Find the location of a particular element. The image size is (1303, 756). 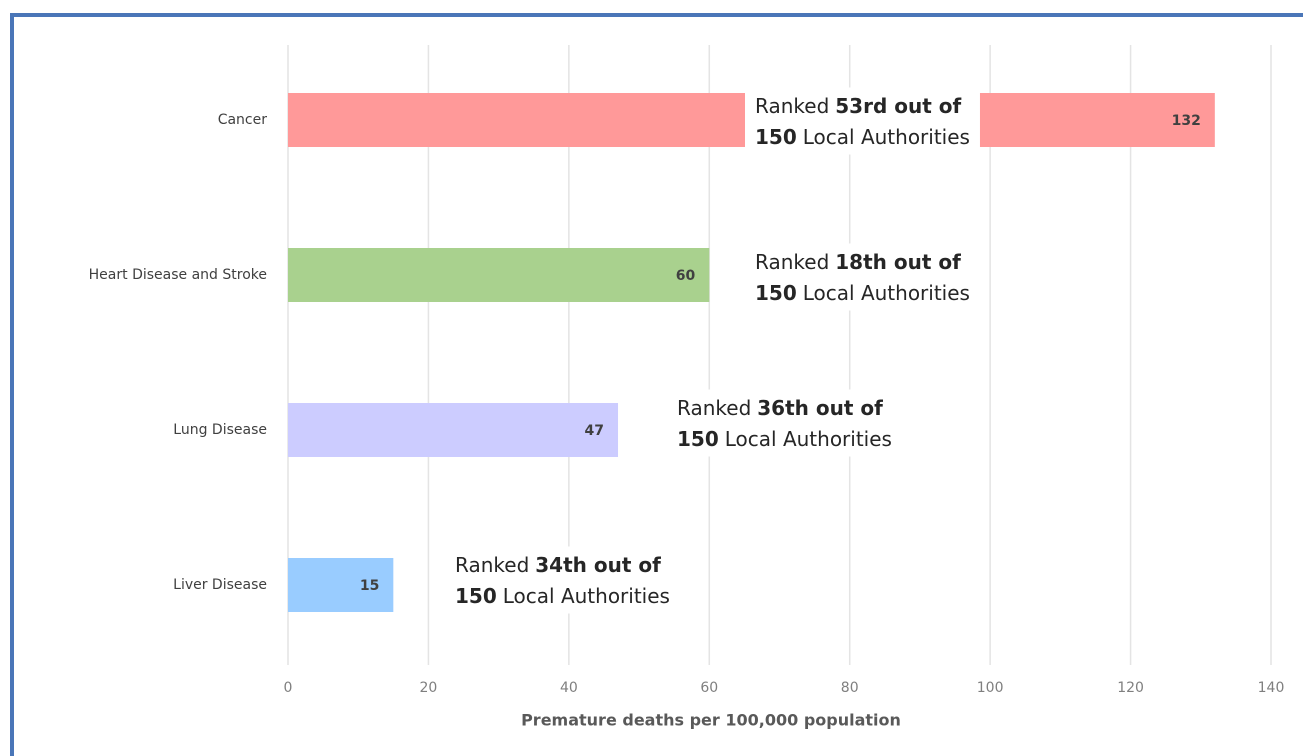

annotation-line: Ranked 34th out of is located at coordinates (558, 565).